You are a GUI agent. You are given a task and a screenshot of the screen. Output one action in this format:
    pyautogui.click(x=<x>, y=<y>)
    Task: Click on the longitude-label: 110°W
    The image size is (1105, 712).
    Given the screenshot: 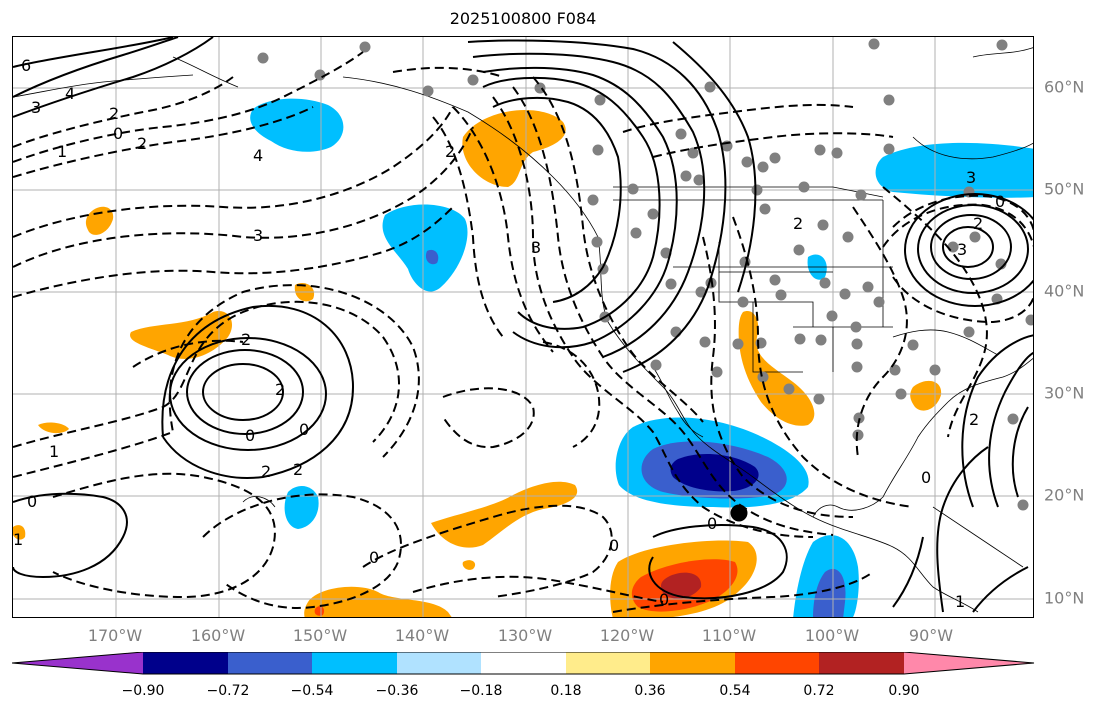 What is the action you would take?
    pyautogui.click(x=729, y=635)
    